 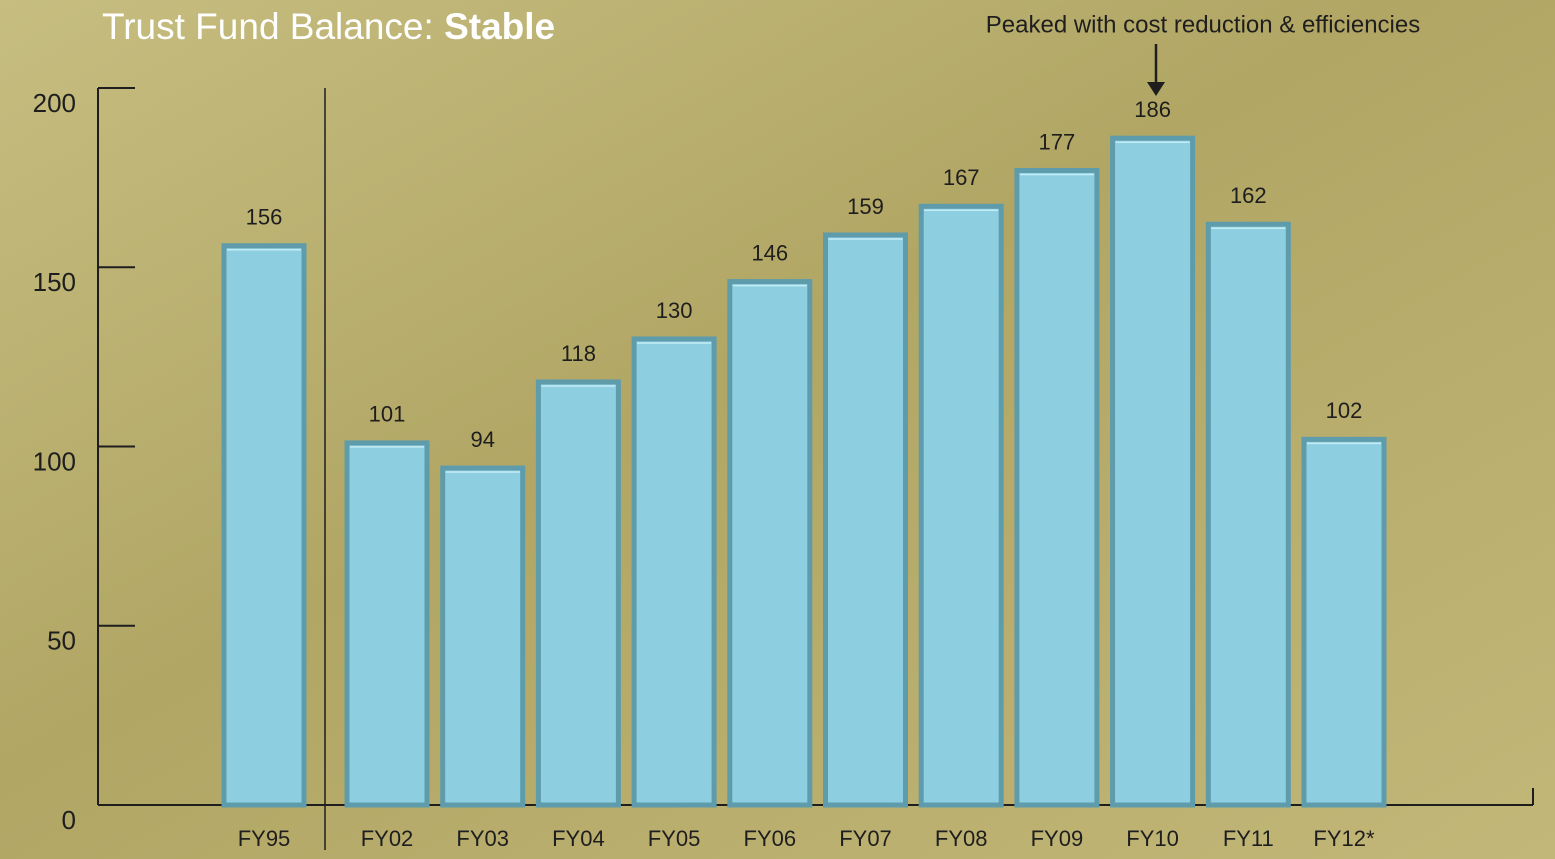 What do you see at coordinates (961, 177) in the screenshot?
I see `value-label: 167` at bounding box center [961, 177].